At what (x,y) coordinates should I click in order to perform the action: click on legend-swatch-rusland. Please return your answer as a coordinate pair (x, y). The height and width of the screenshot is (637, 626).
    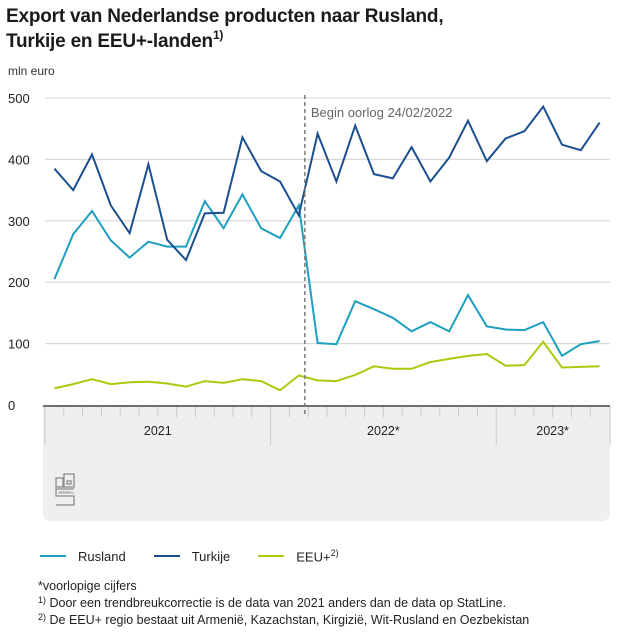
    Looking at the image, I should click on (53, 556).